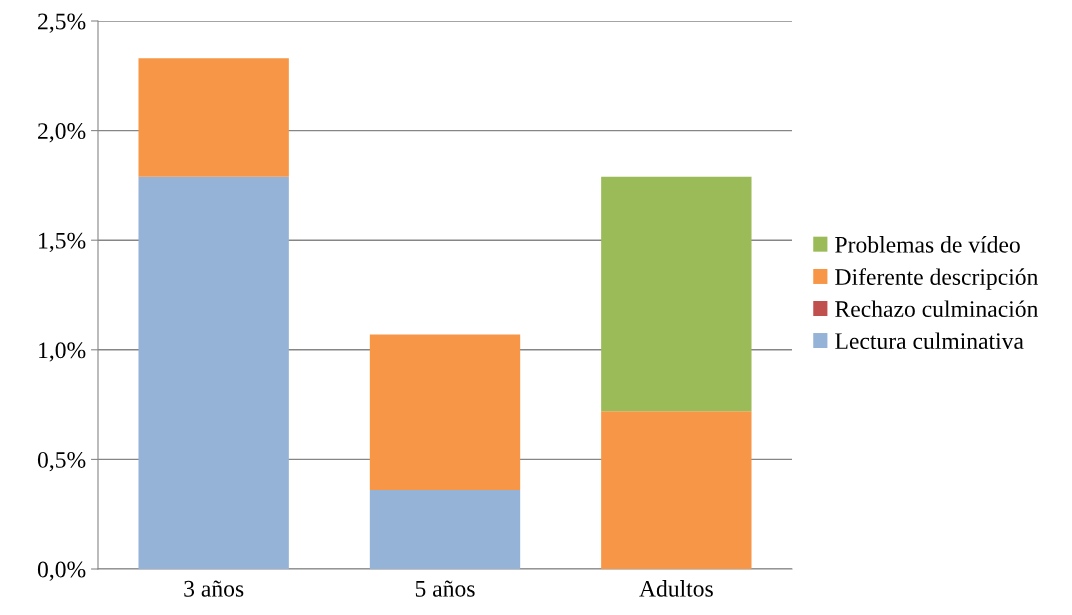 The width and height of the screenshot is (1072, 615). Describe the element at coordinates (61, 571) in the screenshot. I see `y-tick-label: 0,0%` at that location.